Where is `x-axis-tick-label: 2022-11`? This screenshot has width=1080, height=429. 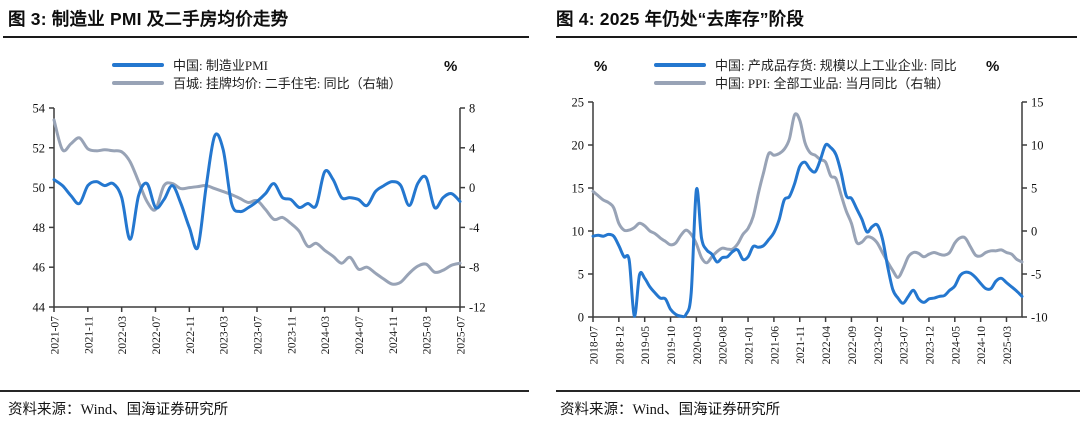 x-axis-tick-label: 2022-11 is located at coordinates (191, 335).